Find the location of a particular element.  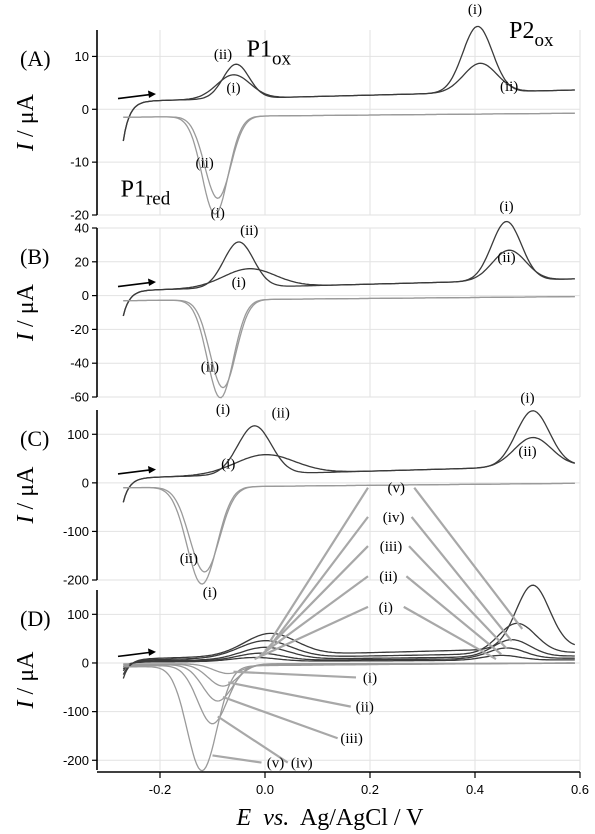

scan-arrow-b is located at coordinates (134, 284).